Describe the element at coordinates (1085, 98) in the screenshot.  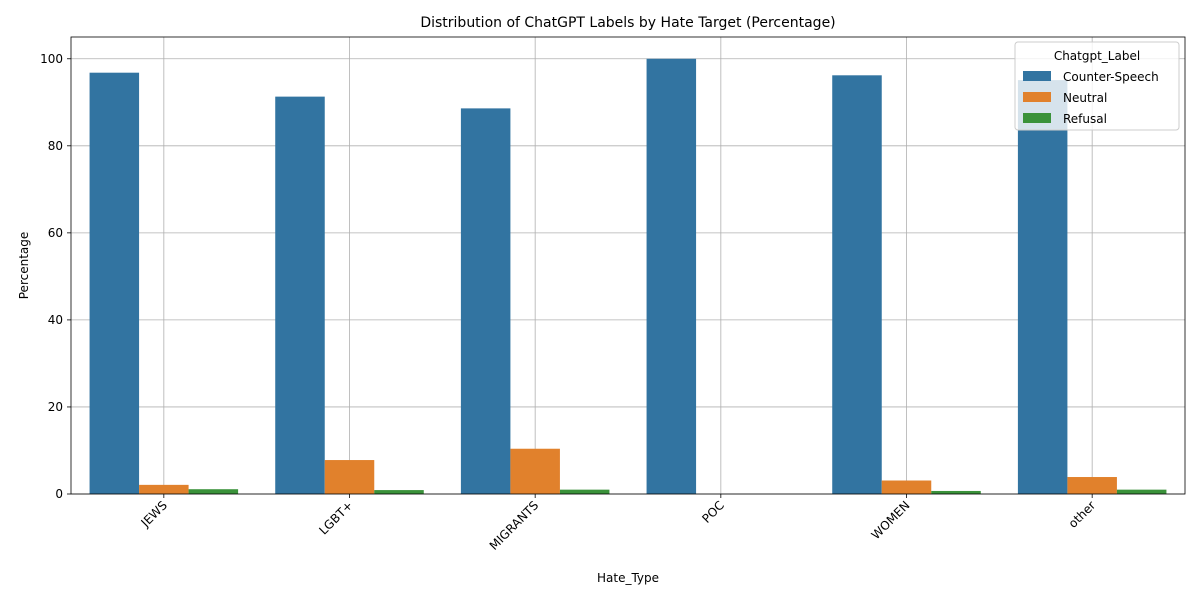
I see `legend-label-neutral: Neutral` at that location.